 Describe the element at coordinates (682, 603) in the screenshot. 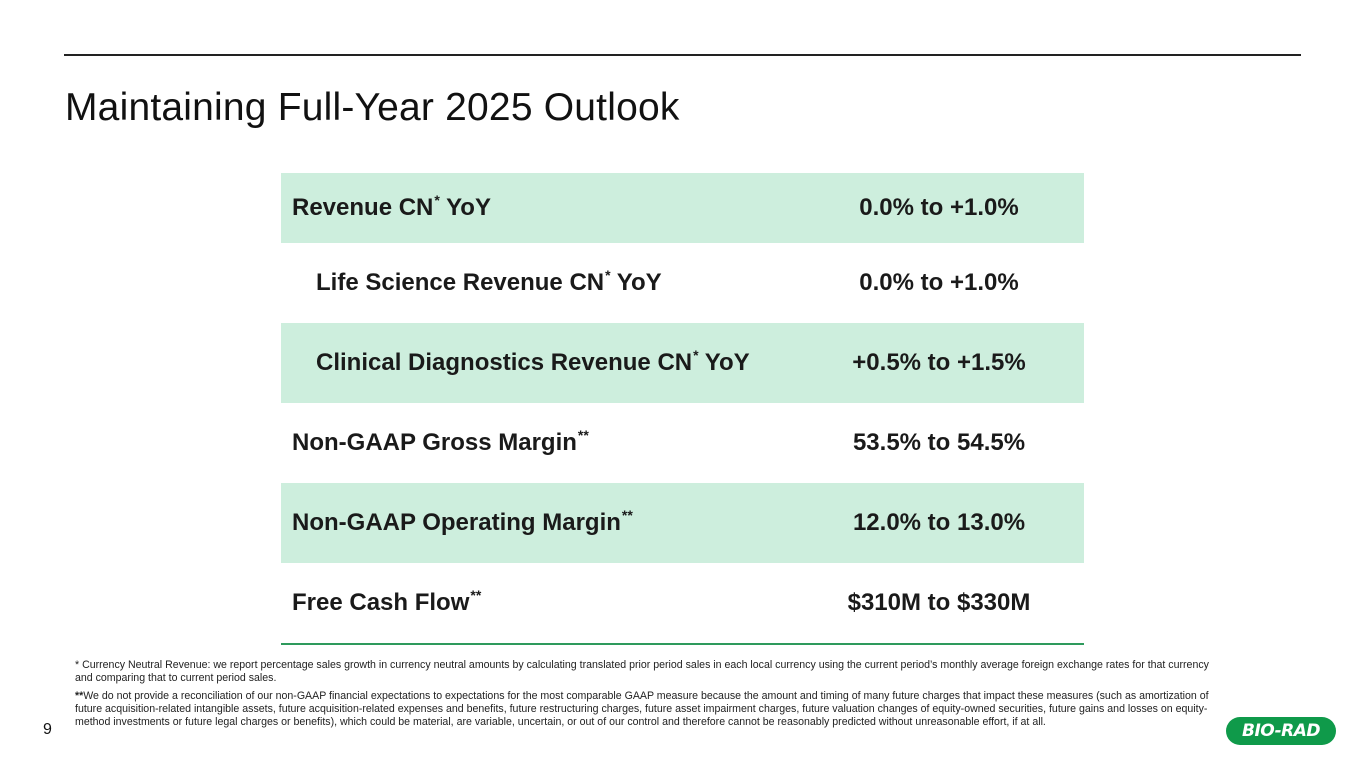

I see `row-free-cash-flow: Free Cash Flow** $310M to $330M` at that location.